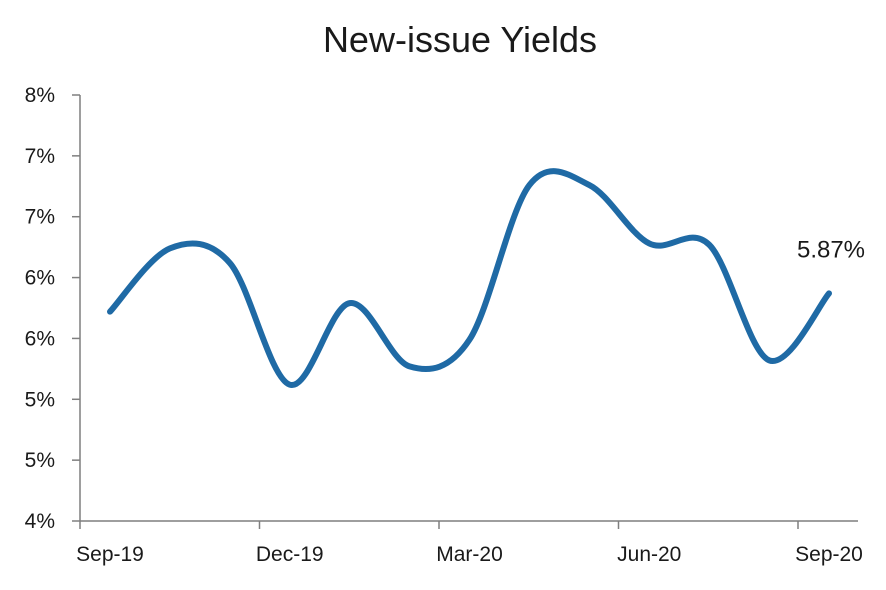  Describe the element at coordinates (649, 554) in the screenshot. I see `x-tick-label: Jun-20` at that location.